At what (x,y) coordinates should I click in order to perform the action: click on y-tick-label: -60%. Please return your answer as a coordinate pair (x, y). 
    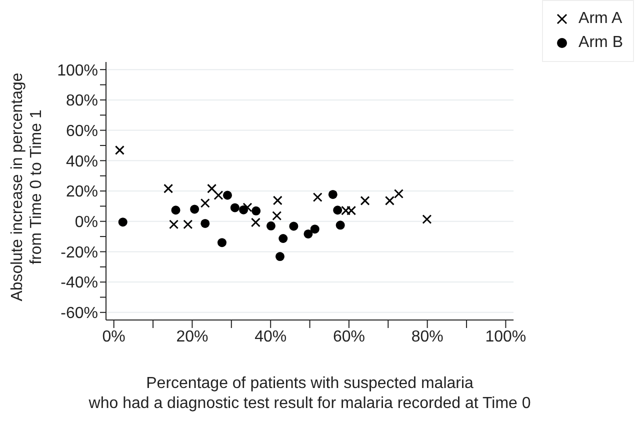
    Looking at the image, I should click on (79, 313).